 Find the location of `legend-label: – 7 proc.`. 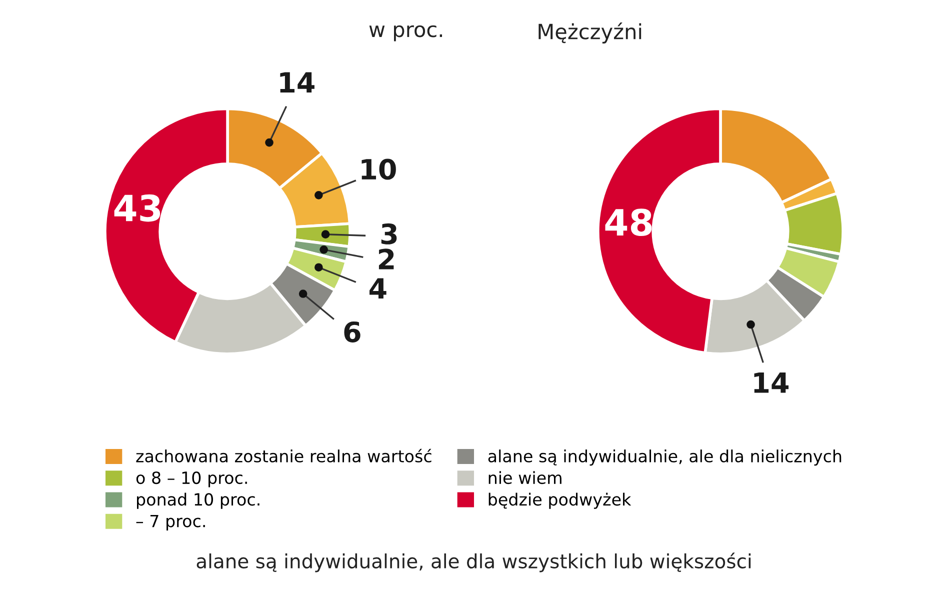

legend-label: – 7 proc. is located at coordinates (170, 522).